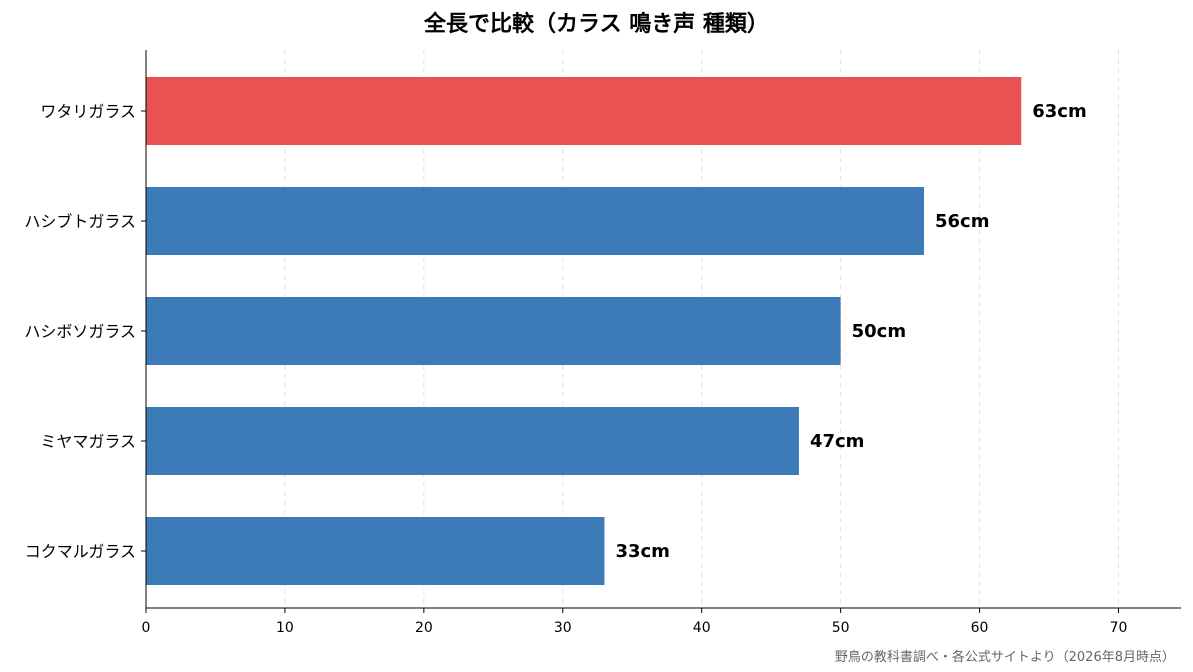  What do you see at coordinates (88, 111) in the screenshot?
I see `category-label: ワタリガラス` at bounding box center [88, 111].